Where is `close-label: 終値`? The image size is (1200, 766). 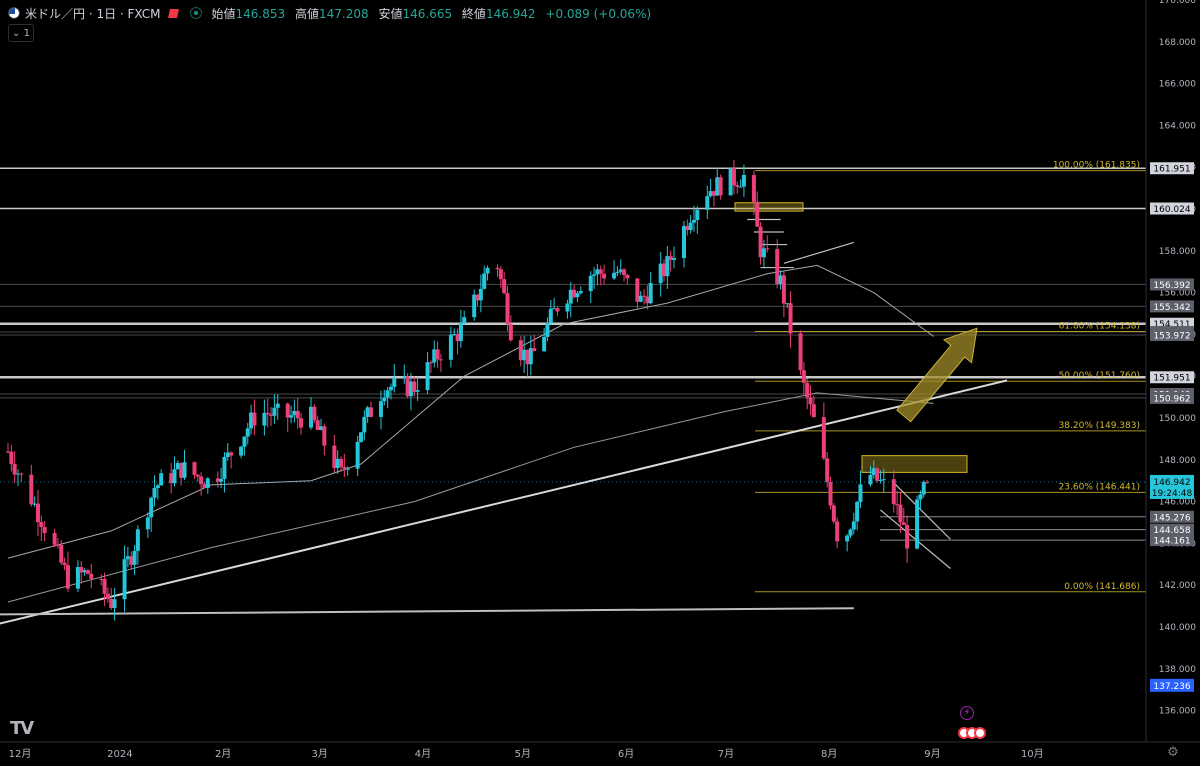 close-label: 終値 is located at coordinates (473, 13).